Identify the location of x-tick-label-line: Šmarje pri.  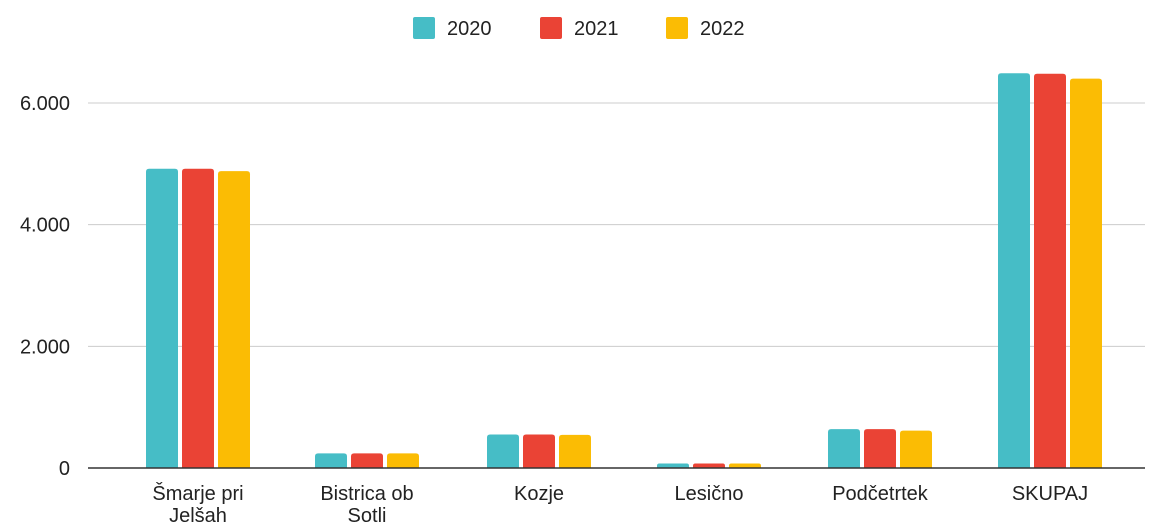
(197, 493).